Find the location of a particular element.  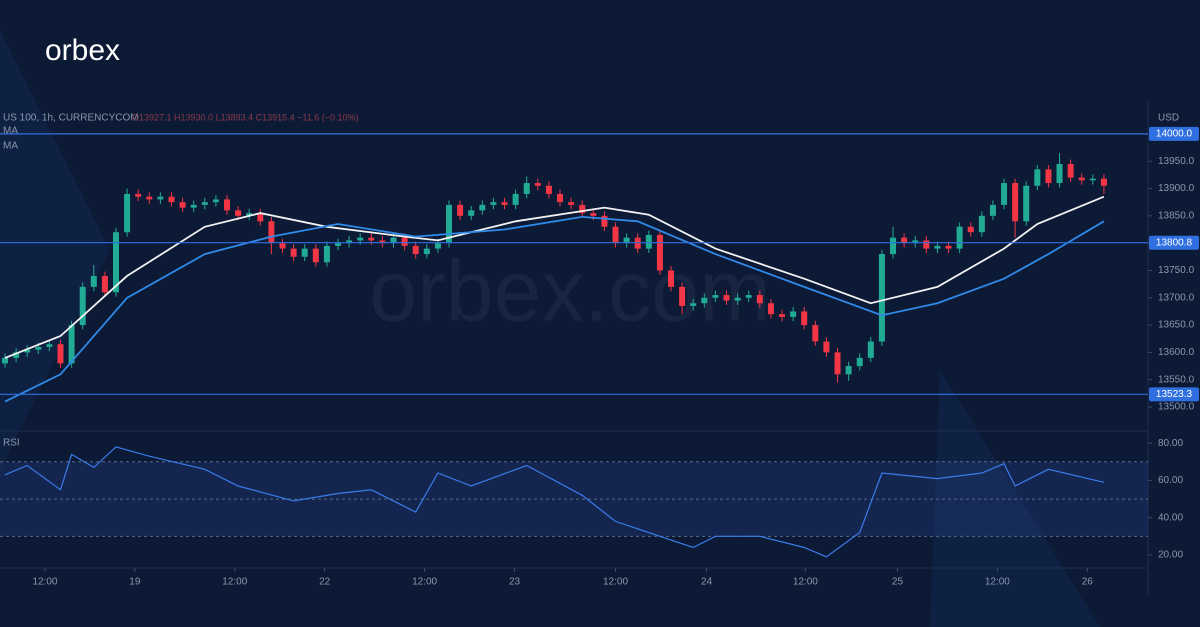

y-tick-label: 13600.0 is located at coordinates (1176, 352).